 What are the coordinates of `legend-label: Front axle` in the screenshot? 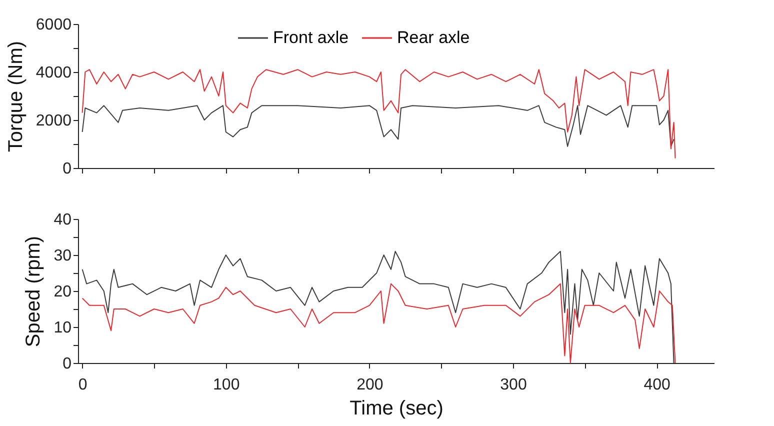 It's located at (311, 37).